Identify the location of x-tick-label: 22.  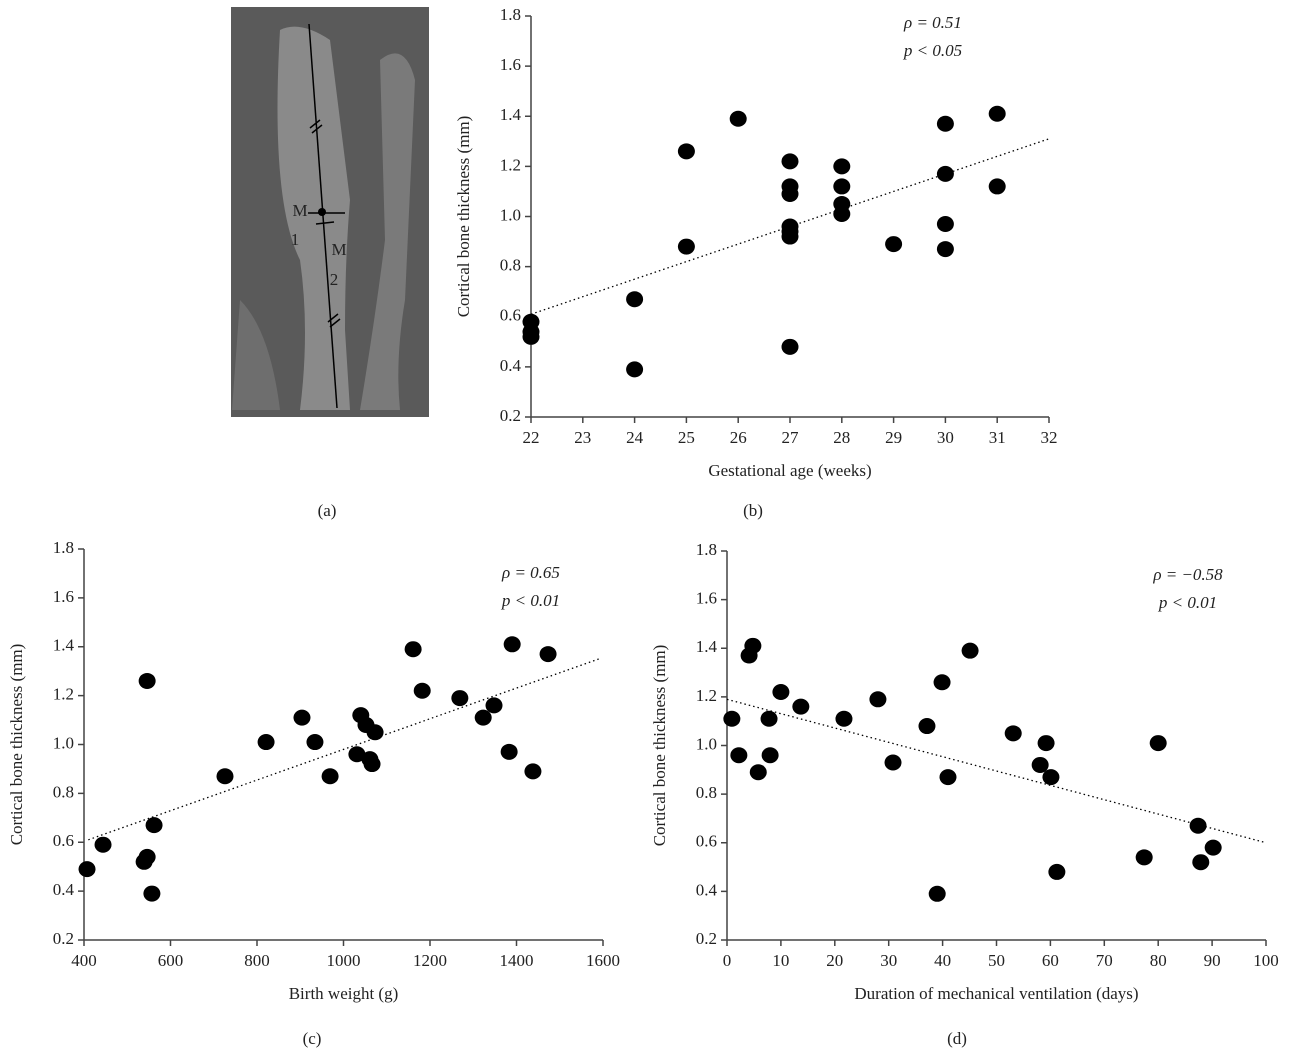
(531, 437).